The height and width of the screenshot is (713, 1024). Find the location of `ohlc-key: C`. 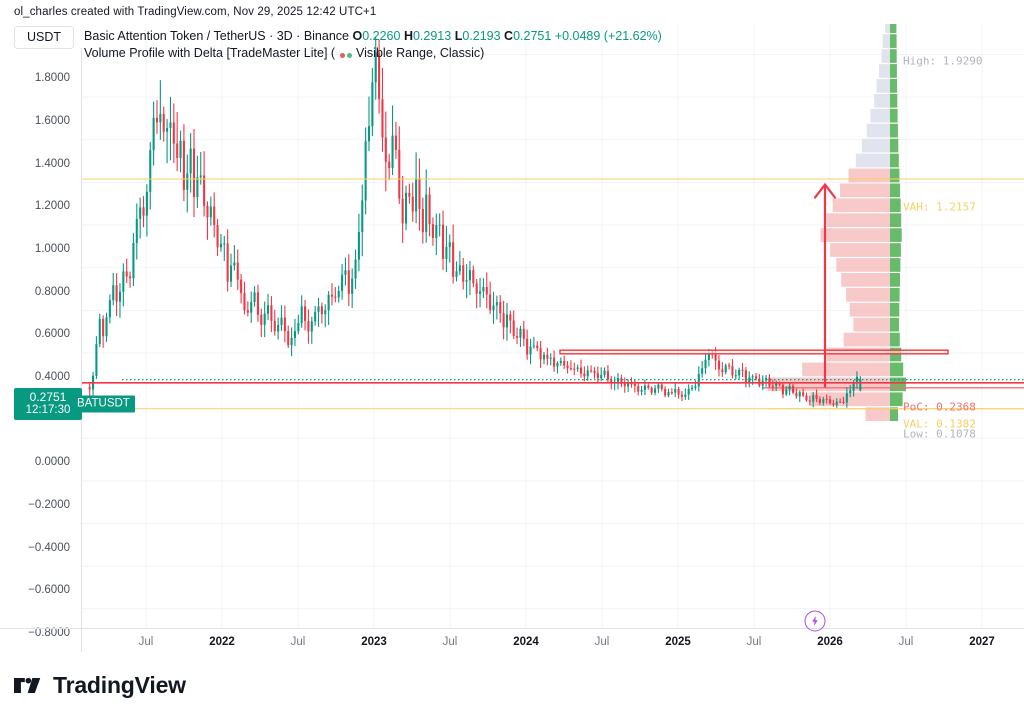

ohlc-key: C is located at coordinates (509, 36).